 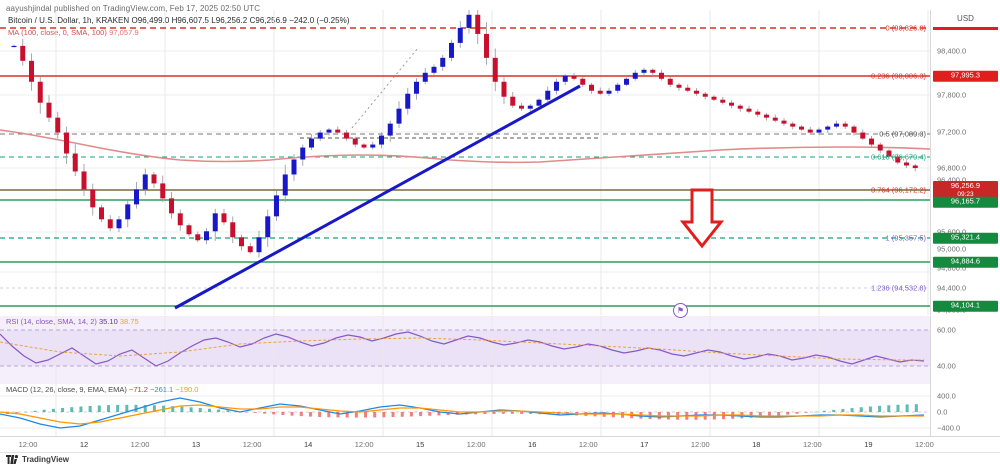 I want to click on rsi-plot-area, so click(x=465, y=350).